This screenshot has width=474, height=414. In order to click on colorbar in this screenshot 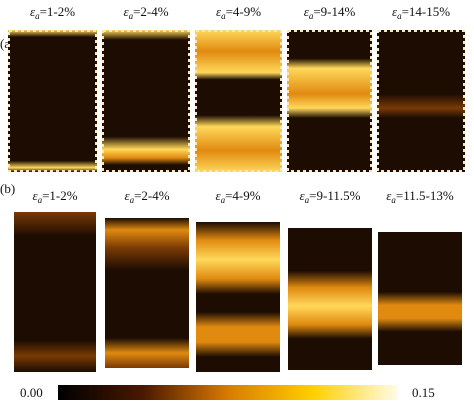, I will do `click(228, 392)`.